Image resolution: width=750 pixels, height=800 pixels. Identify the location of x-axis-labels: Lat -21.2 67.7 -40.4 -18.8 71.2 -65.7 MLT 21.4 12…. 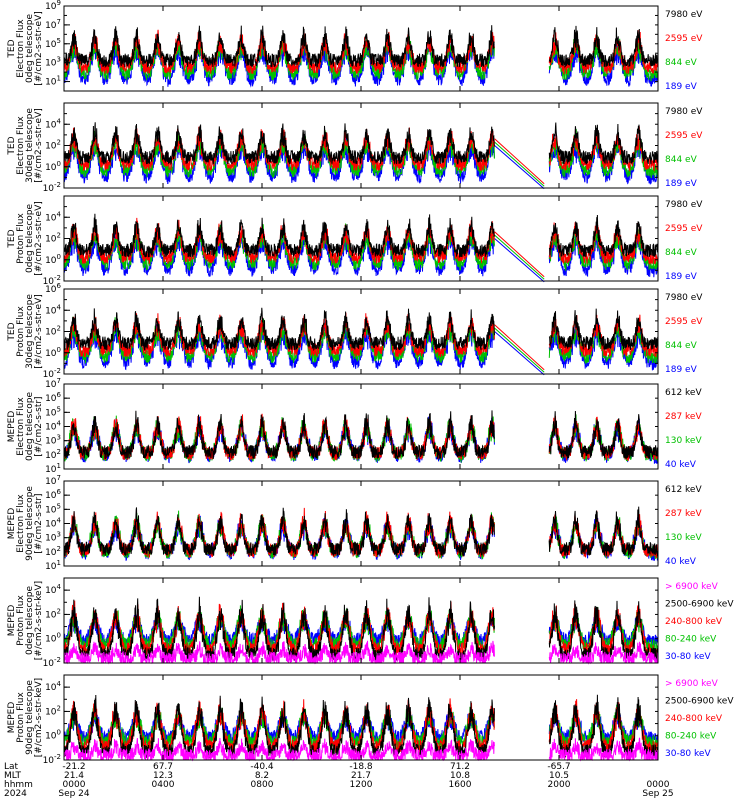
(339, 780).